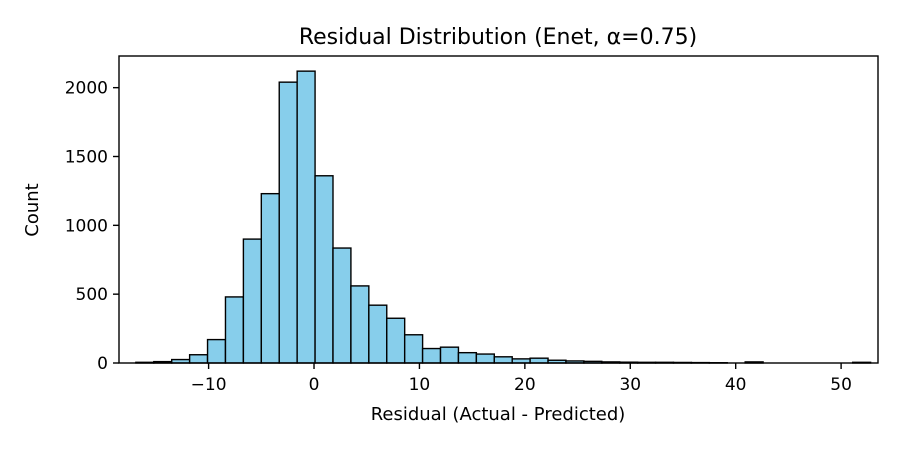 The width and height of the screenshot is (900, 450). What do you see at coordinates (92, 295) in the screenshot?
I see `y-tick-label: 500` at bounding box center [92, 295].